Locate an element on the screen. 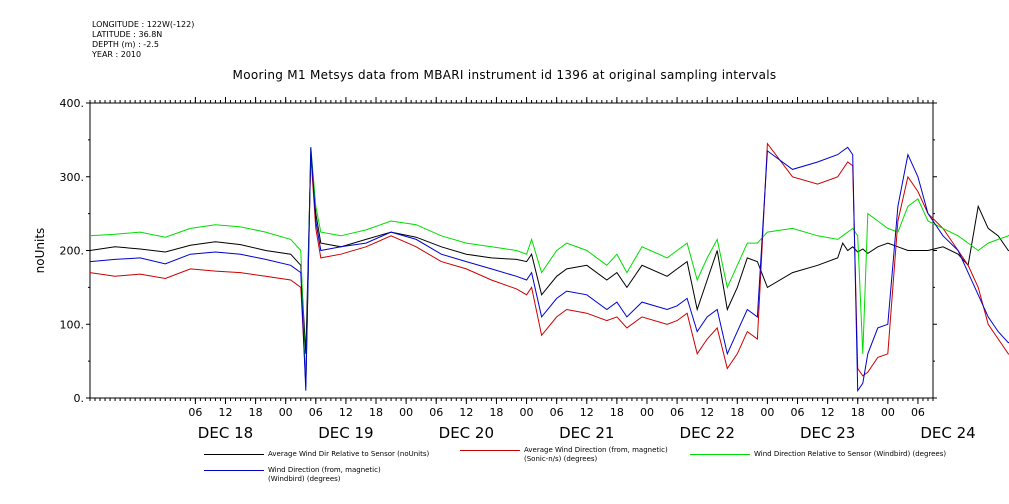  x-day-label: DEC 24 is located at coordinates (947, 433).